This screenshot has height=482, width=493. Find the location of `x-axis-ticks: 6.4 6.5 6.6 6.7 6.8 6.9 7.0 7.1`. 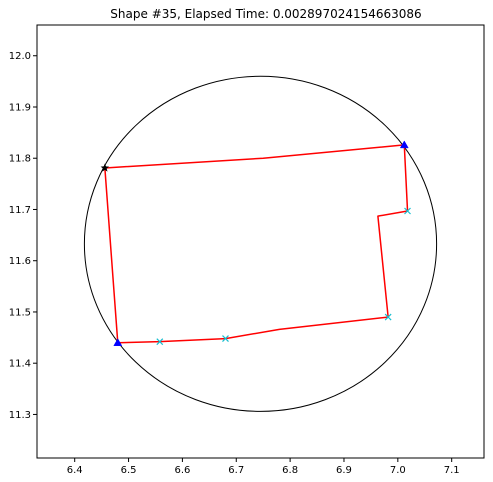

x-axis-ticks: 6.4 6.5 6.6 6.7 6.8 6.9 7.0 7.1 is located at coordinates (263, 467).